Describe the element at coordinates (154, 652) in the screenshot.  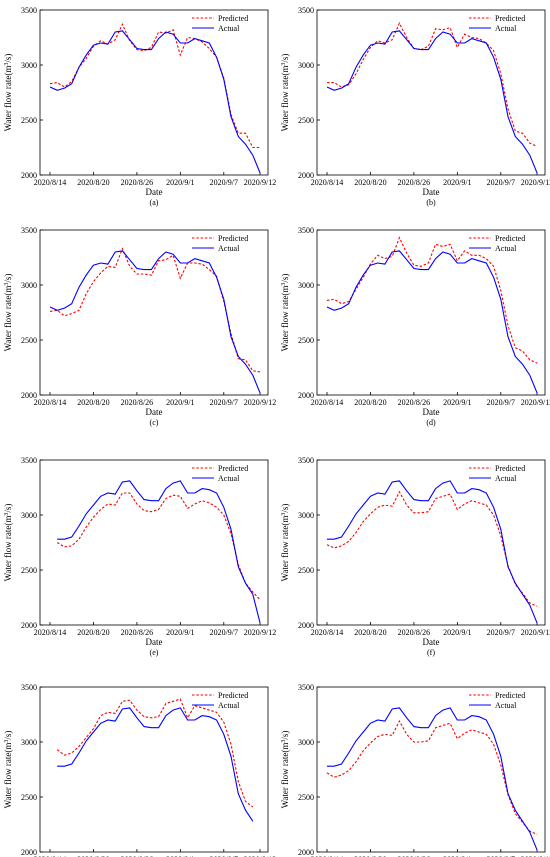
I see `panel-label: (e)` at that location.